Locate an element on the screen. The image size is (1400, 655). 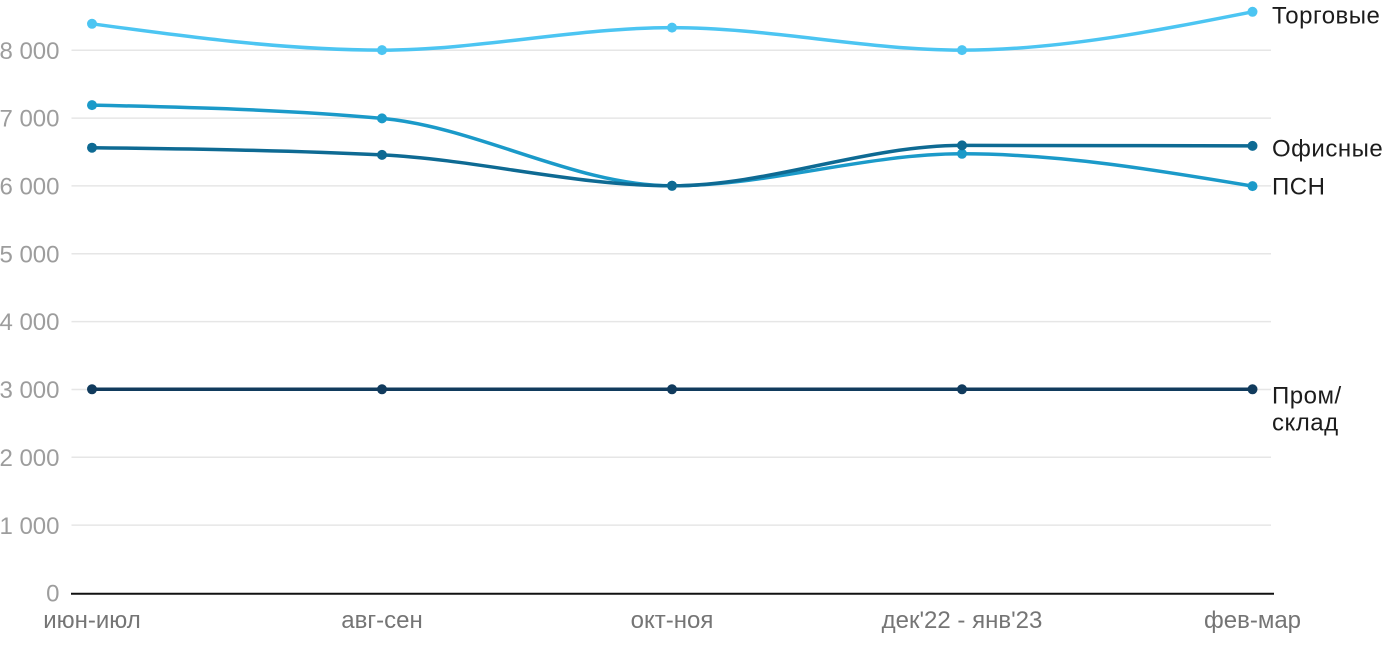
svg-text: 0 is located at coordinates (52, 594).